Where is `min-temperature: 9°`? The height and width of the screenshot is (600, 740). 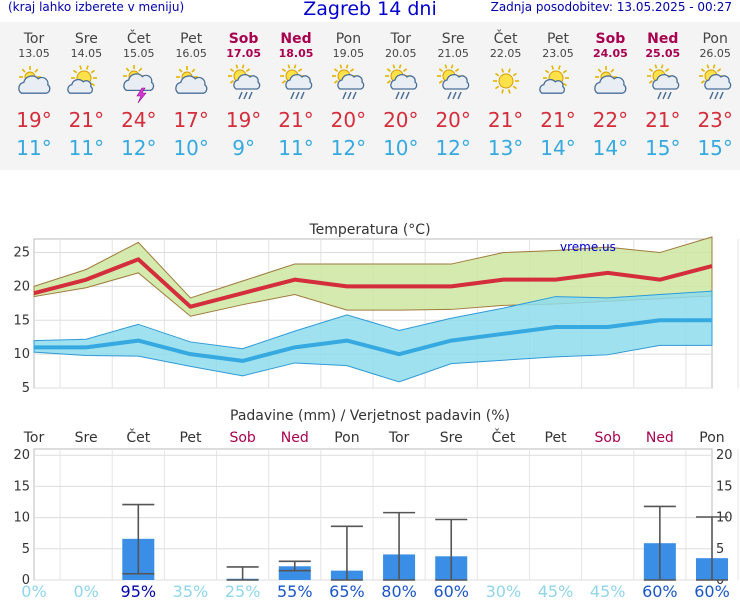
min-temperature: 9° is located at coordinates (243, 148).